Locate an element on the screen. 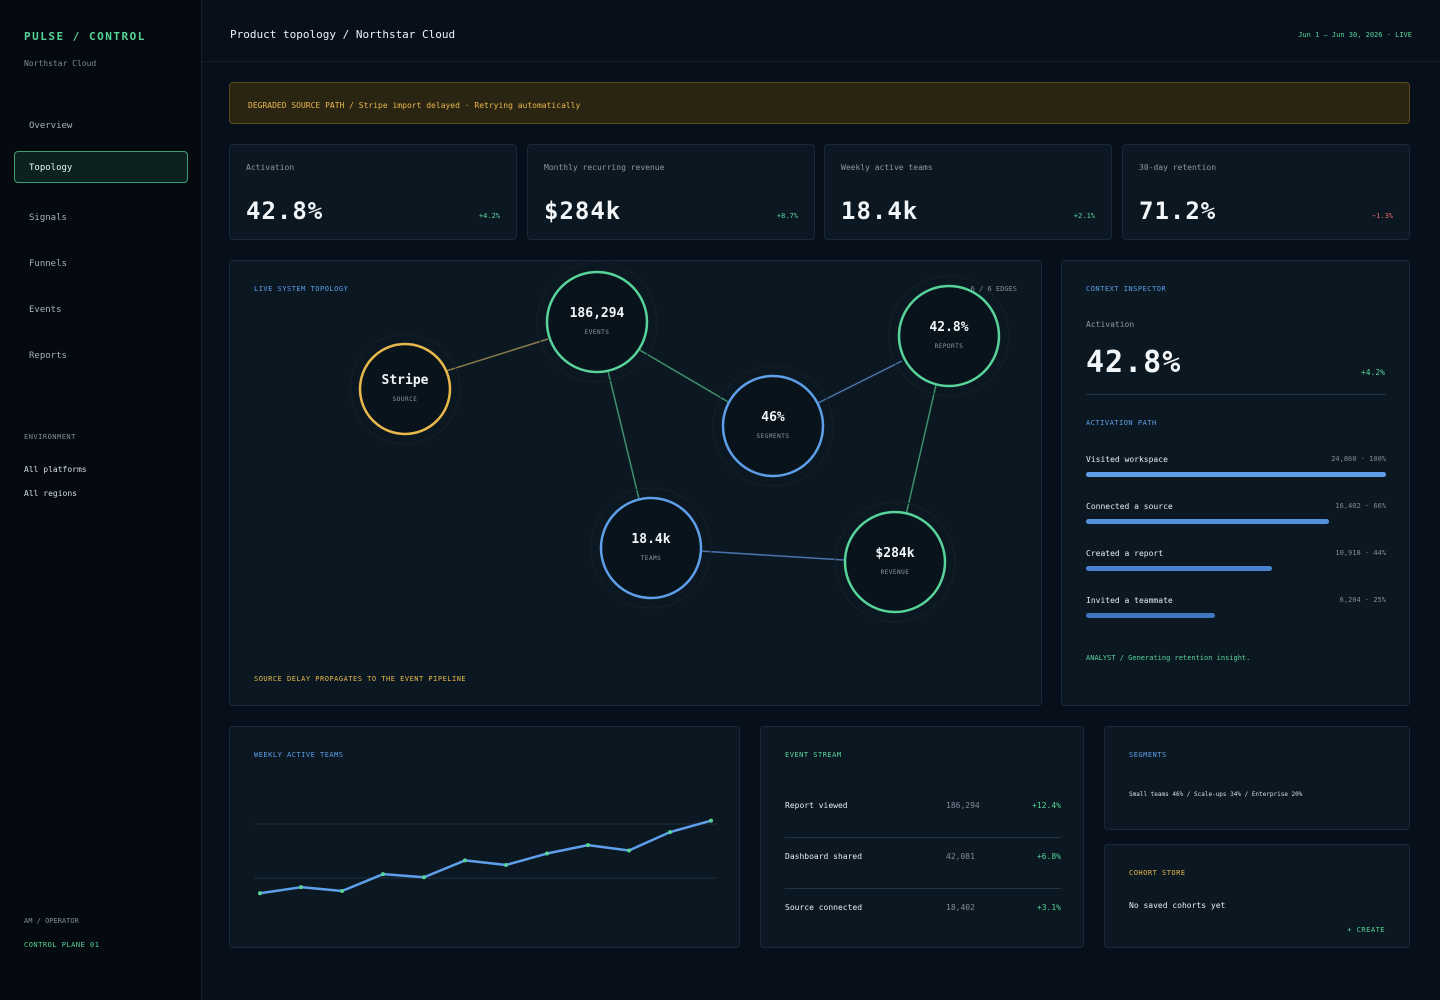 The width and height of the screenshot is (1440, 1000). event-stream-title: EVENT STREAM is located at coordinates (813, 755).